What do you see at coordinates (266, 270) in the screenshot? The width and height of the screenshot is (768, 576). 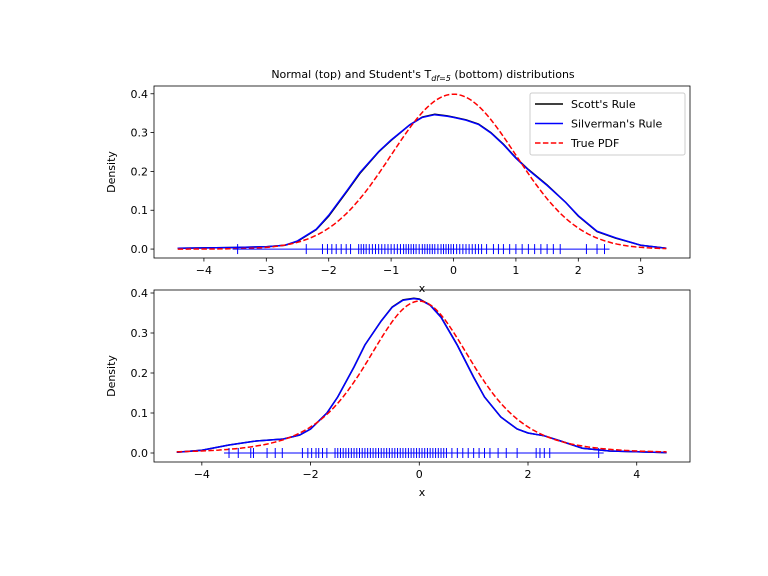 I see `x-tick-label: −3` at bounding box center [266, 270].